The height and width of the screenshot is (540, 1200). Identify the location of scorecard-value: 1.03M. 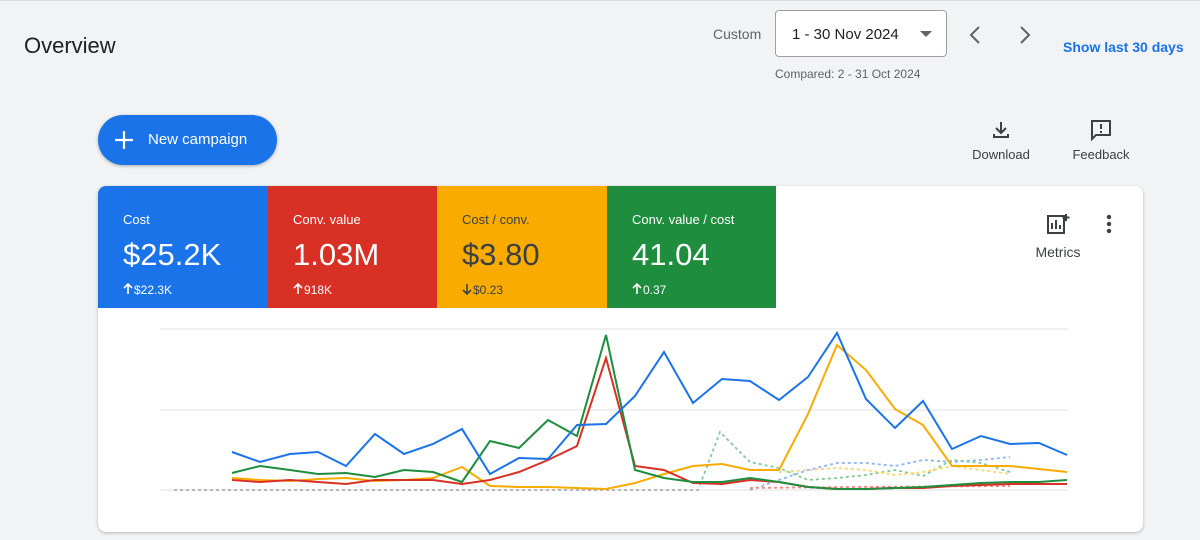
(336, 254).